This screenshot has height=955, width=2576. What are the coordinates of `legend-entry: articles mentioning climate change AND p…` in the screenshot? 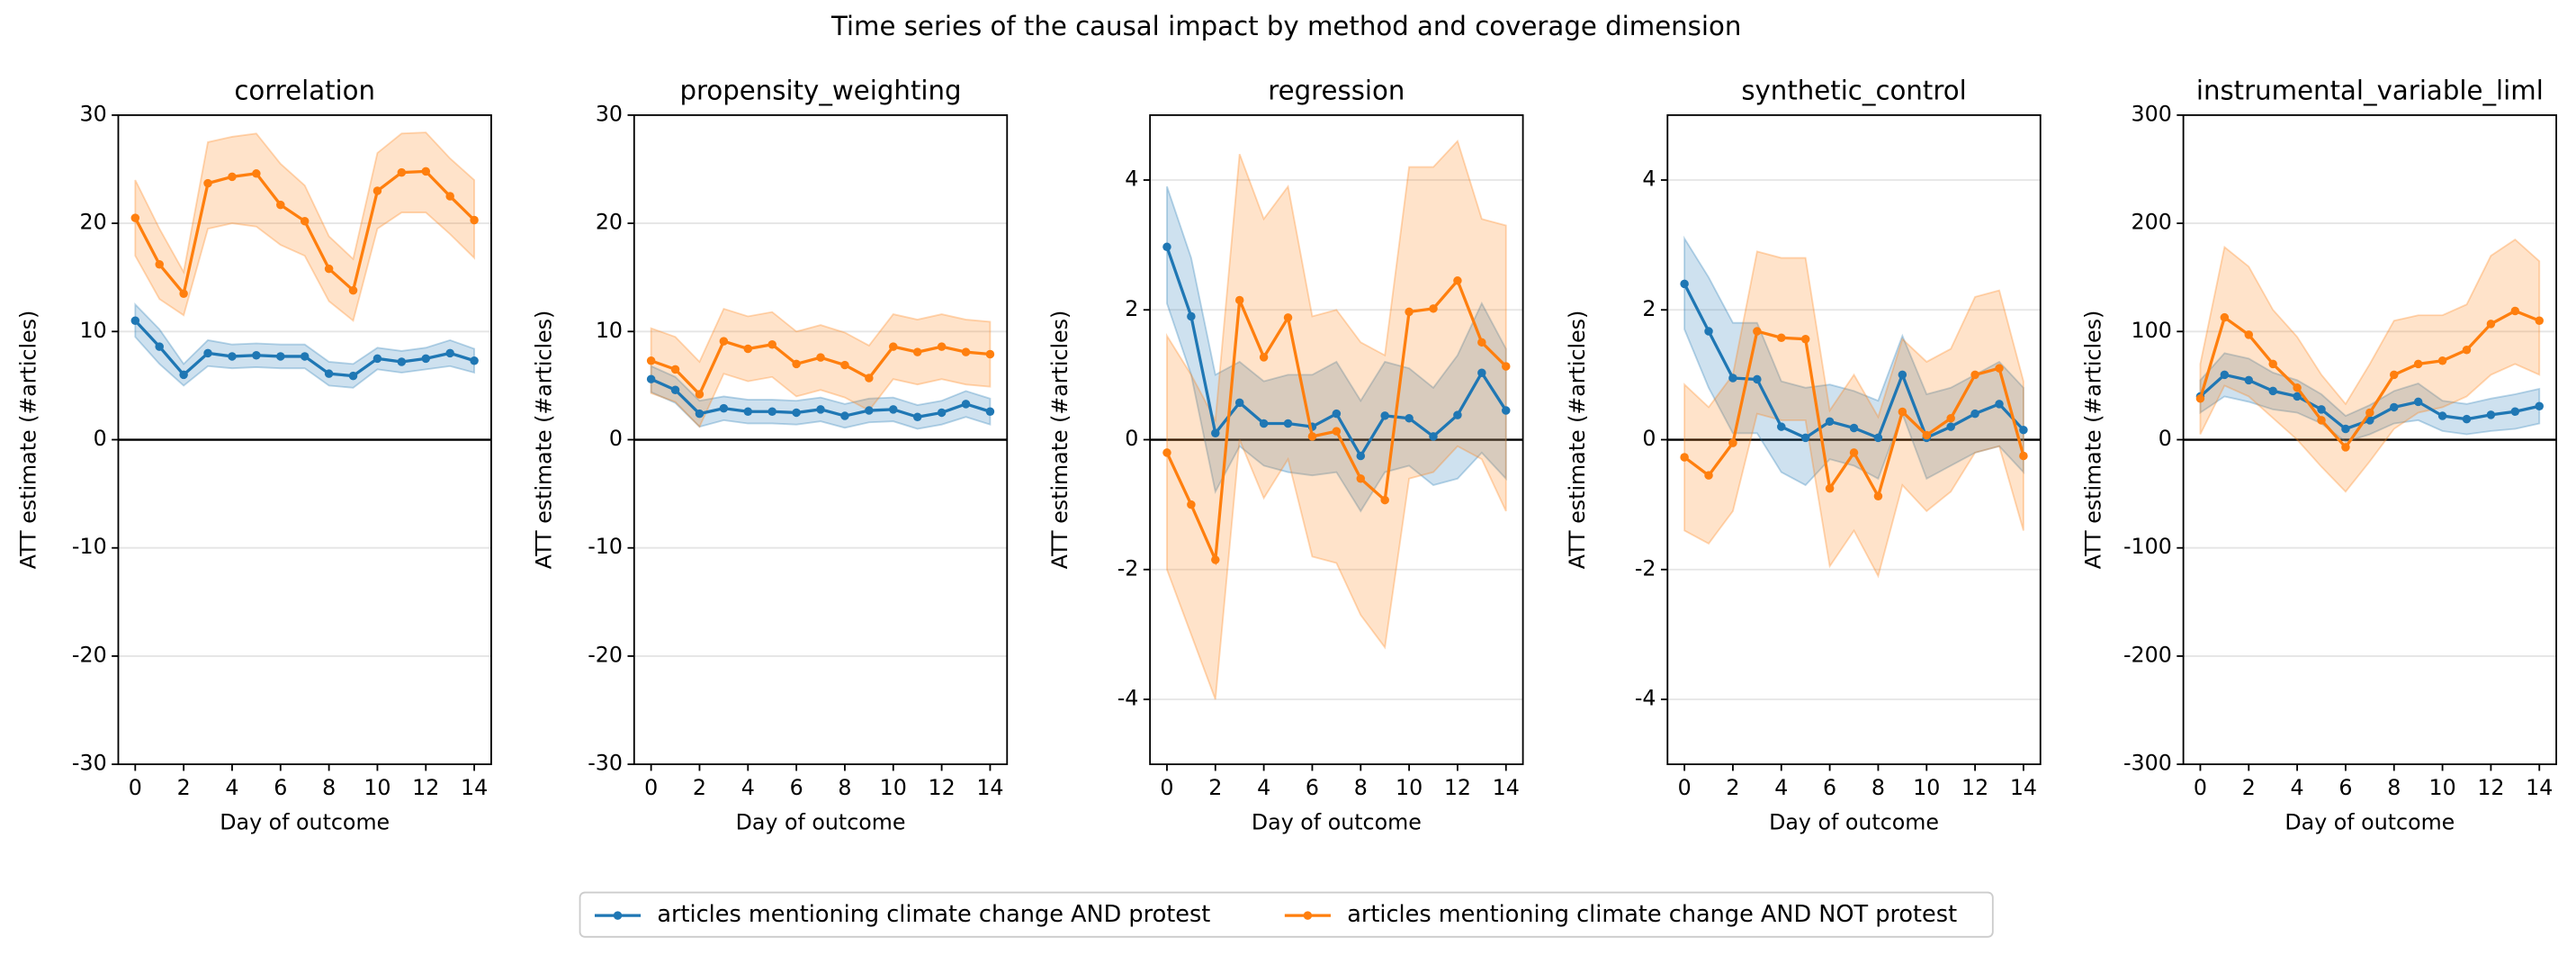 It's located at (902, 914).